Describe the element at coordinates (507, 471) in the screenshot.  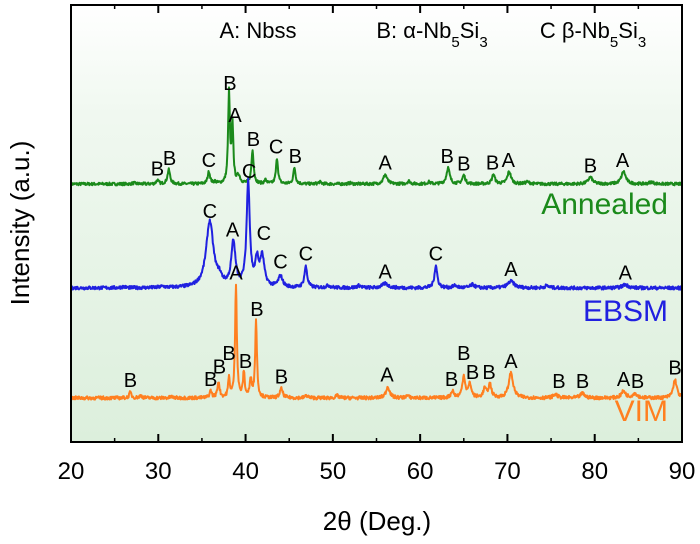
I see `x-tick-label: 70` at that location.